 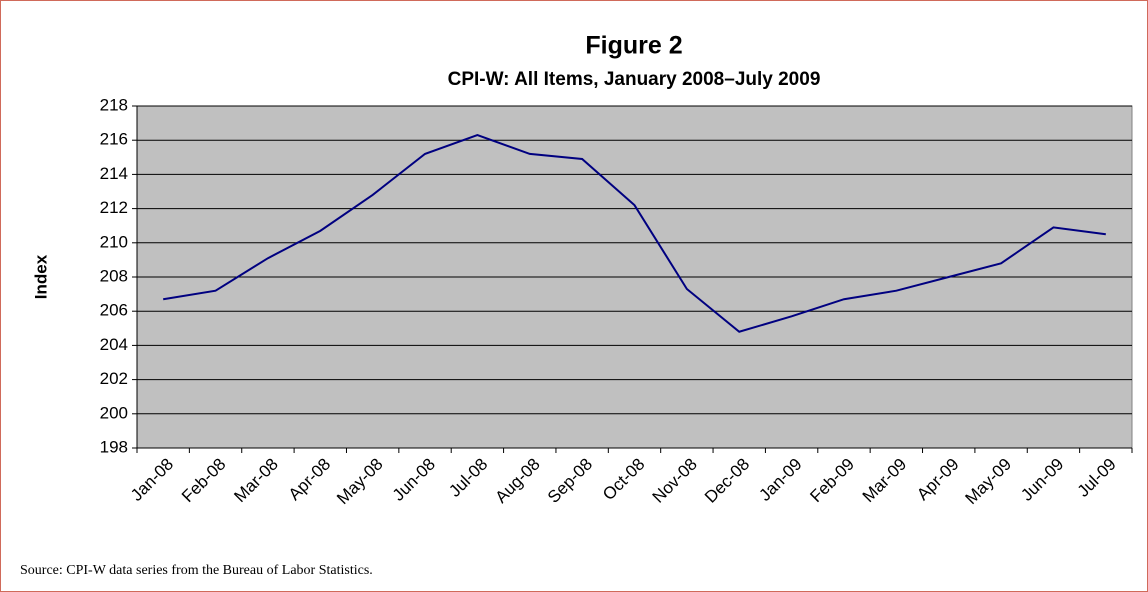 I want to click on chart-subtitle: CPI-W: All Items, January 2008–July 2009, so click(x=634, y=79).